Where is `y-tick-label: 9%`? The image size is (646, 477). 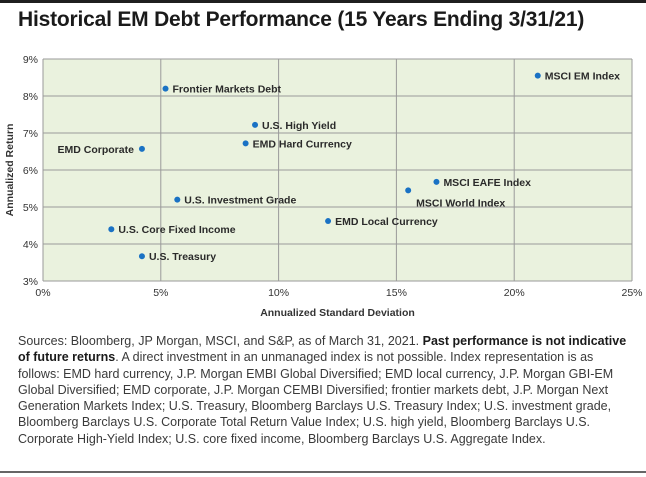
y-tick-label: 9% is located at coordinates (30, 60).